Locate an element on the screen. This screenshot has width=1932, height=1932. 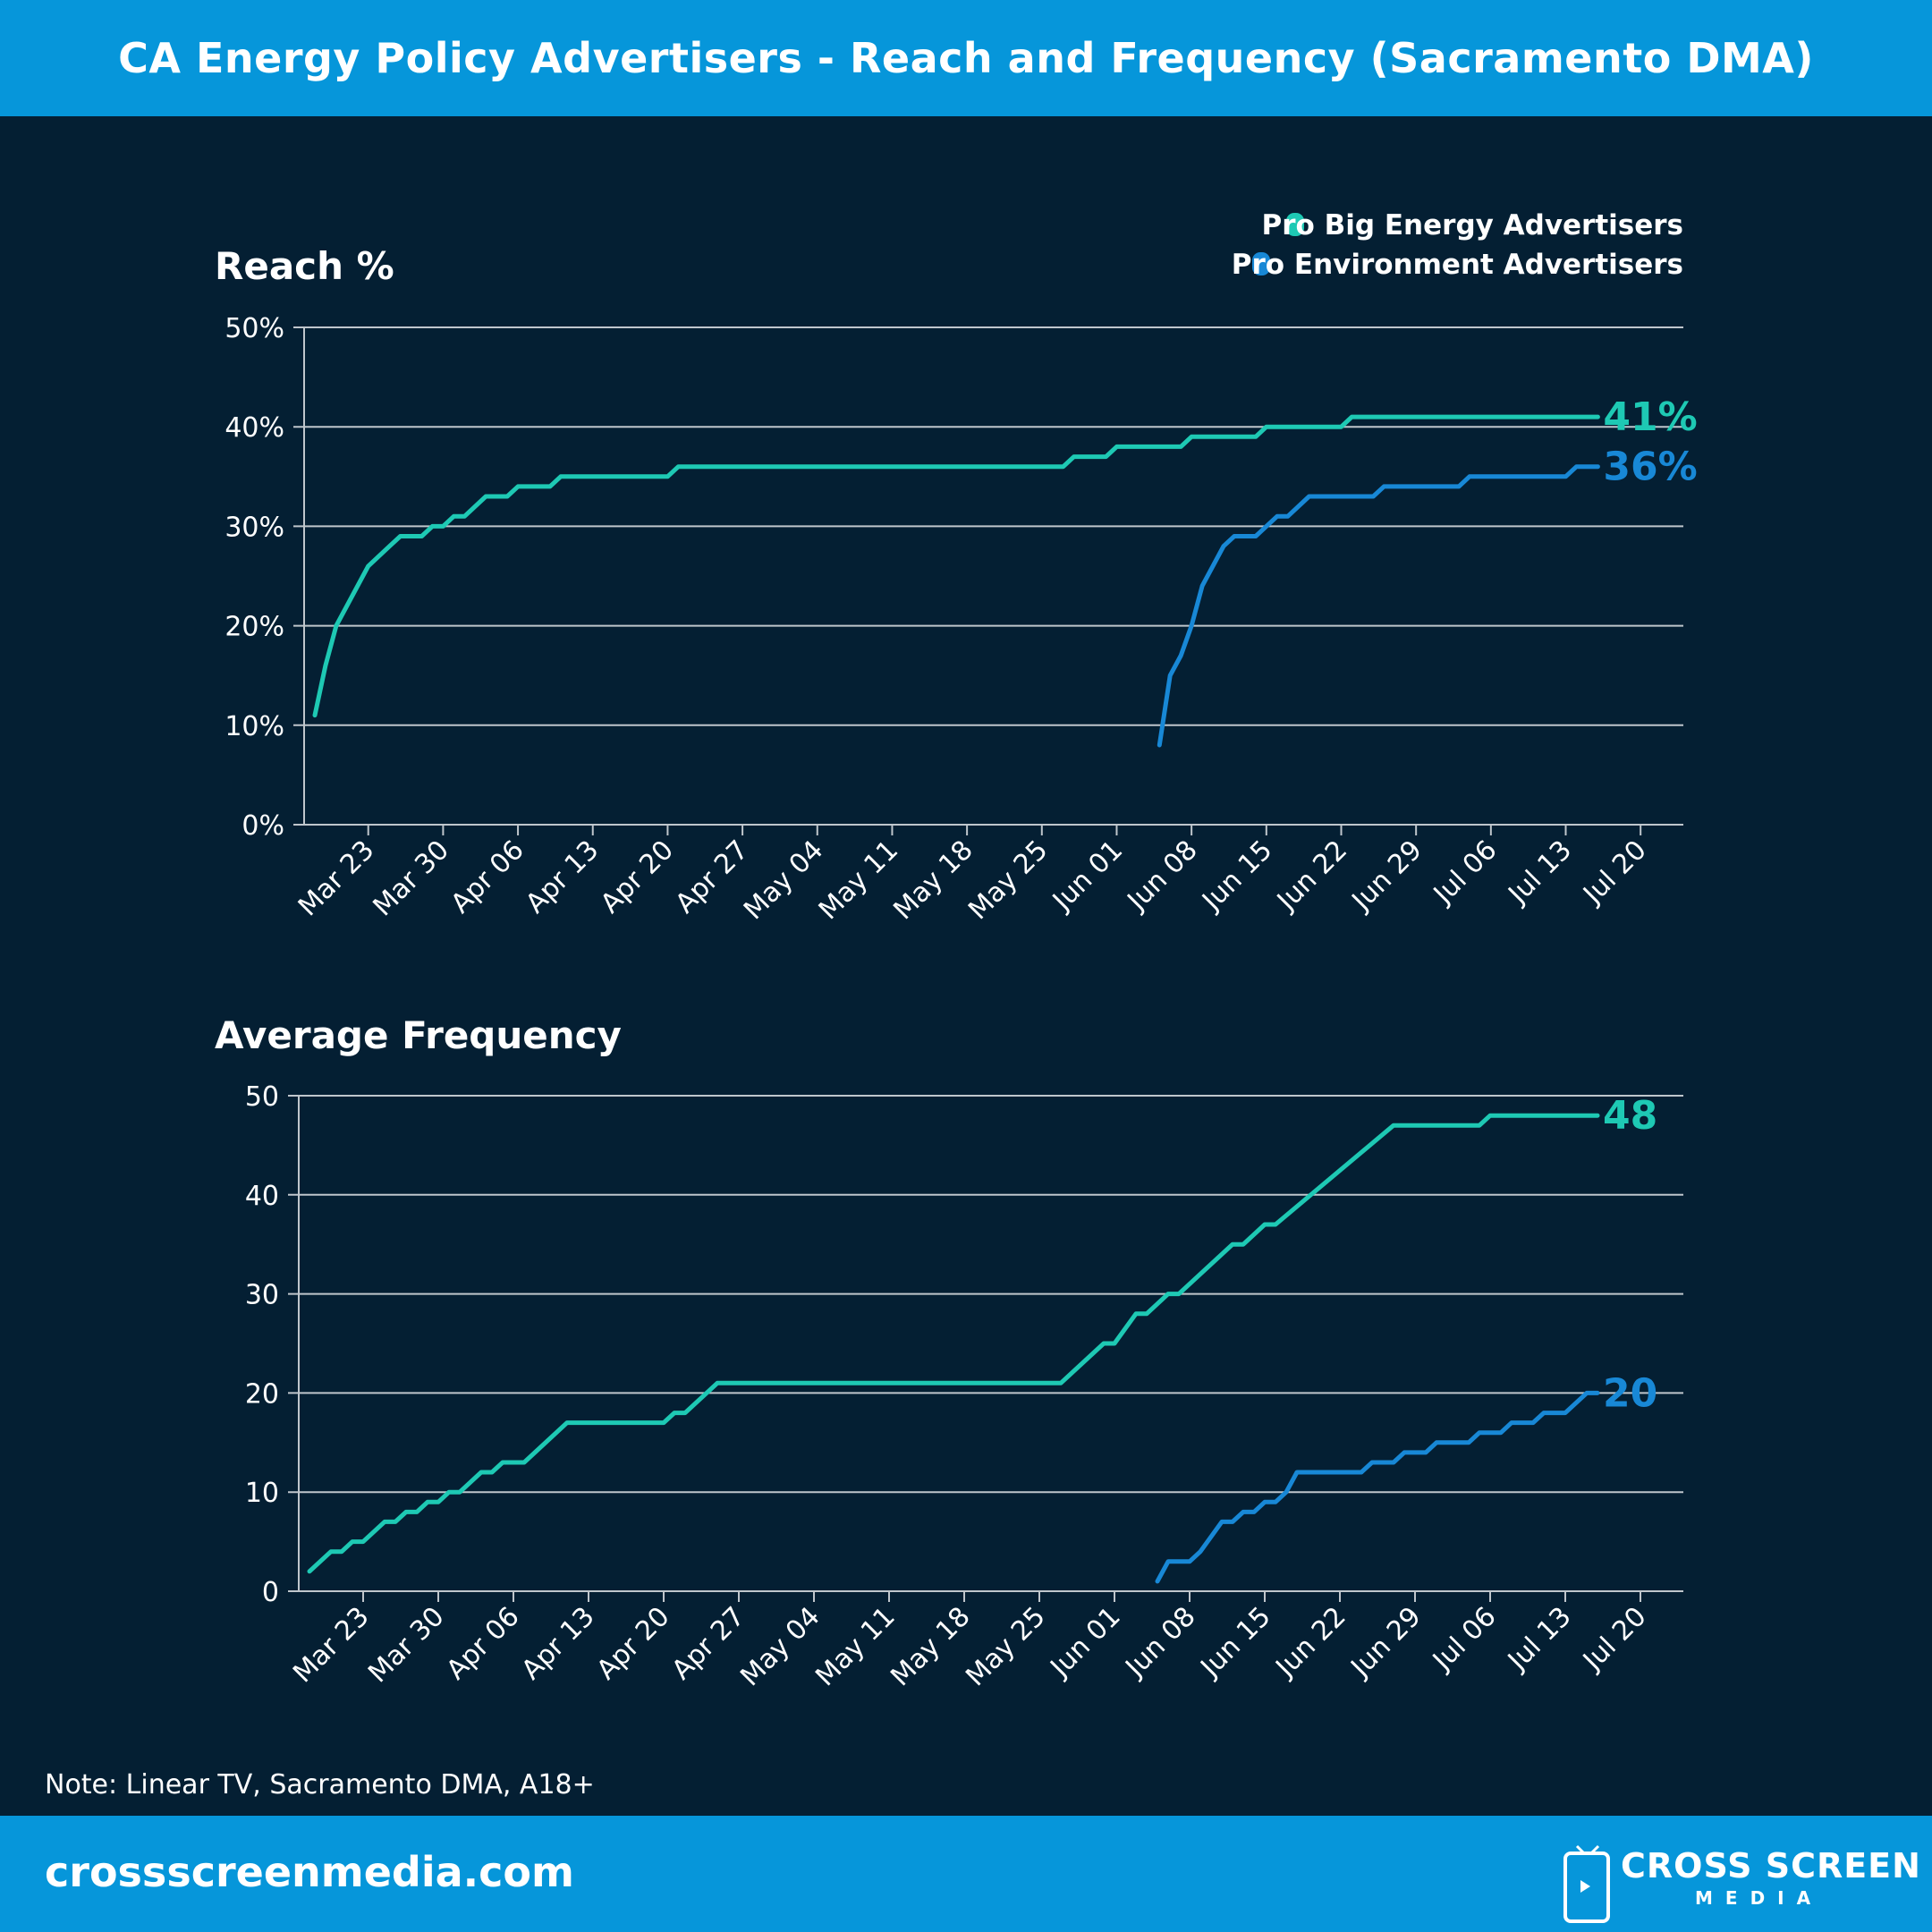
y-tick-label: 50 is located at coordinates (262, 1097).